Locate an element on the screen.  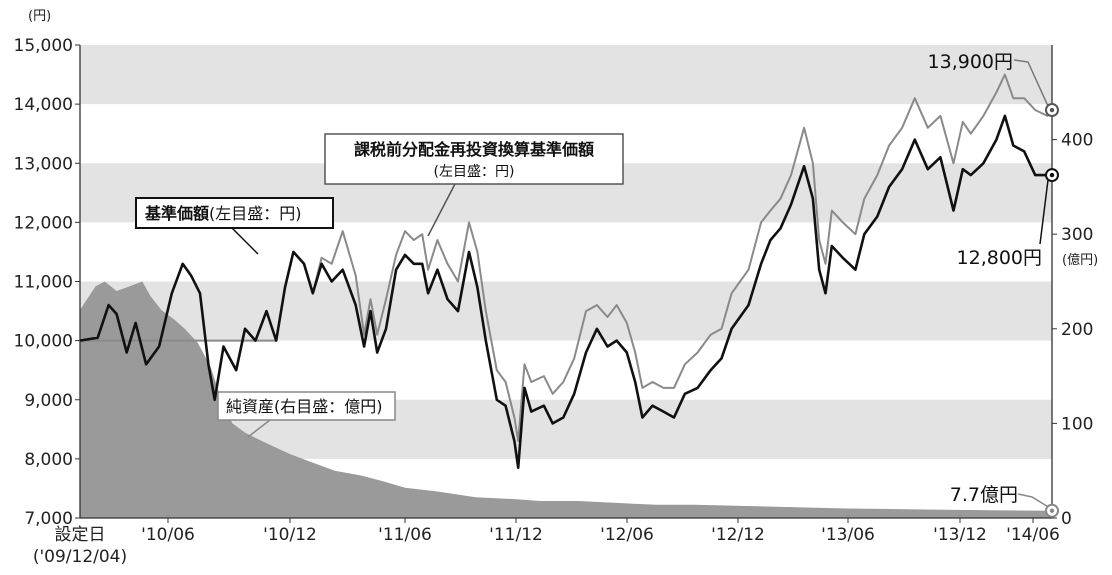
y-left-tick-label: 12,000 is located at coordinates (43, 223).